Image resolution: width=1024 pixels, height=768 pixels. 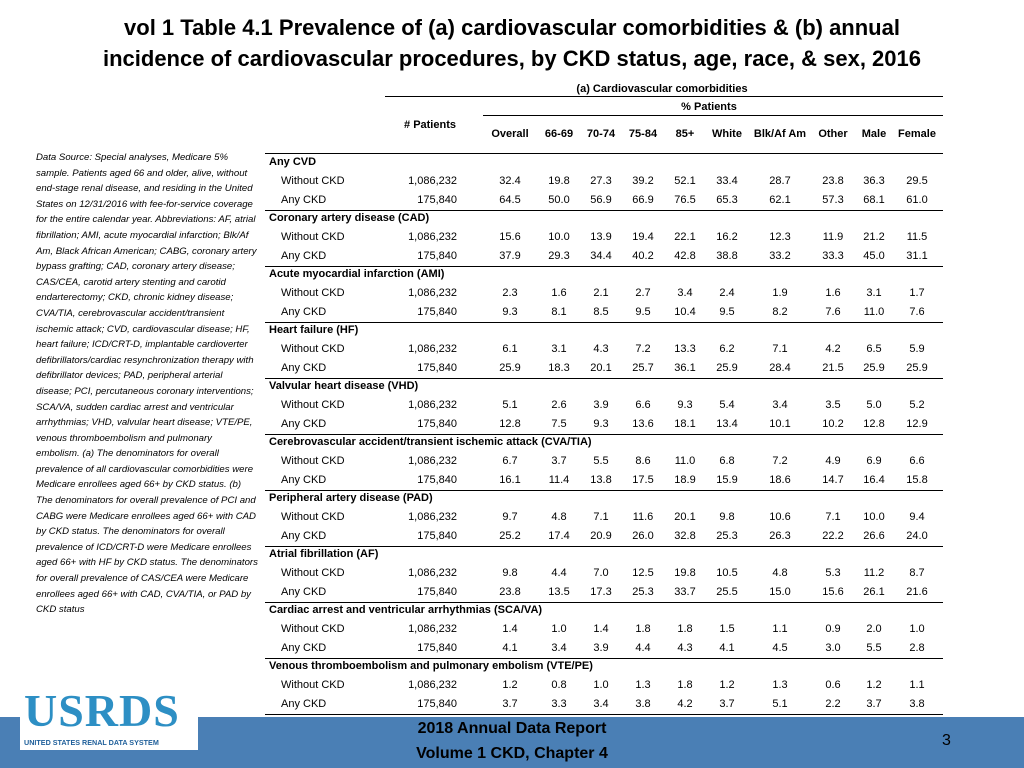 What do you see at coordinates (685, 480) in the screenshot?
I see `cell: 18.9` at bounding box center [685, 480].